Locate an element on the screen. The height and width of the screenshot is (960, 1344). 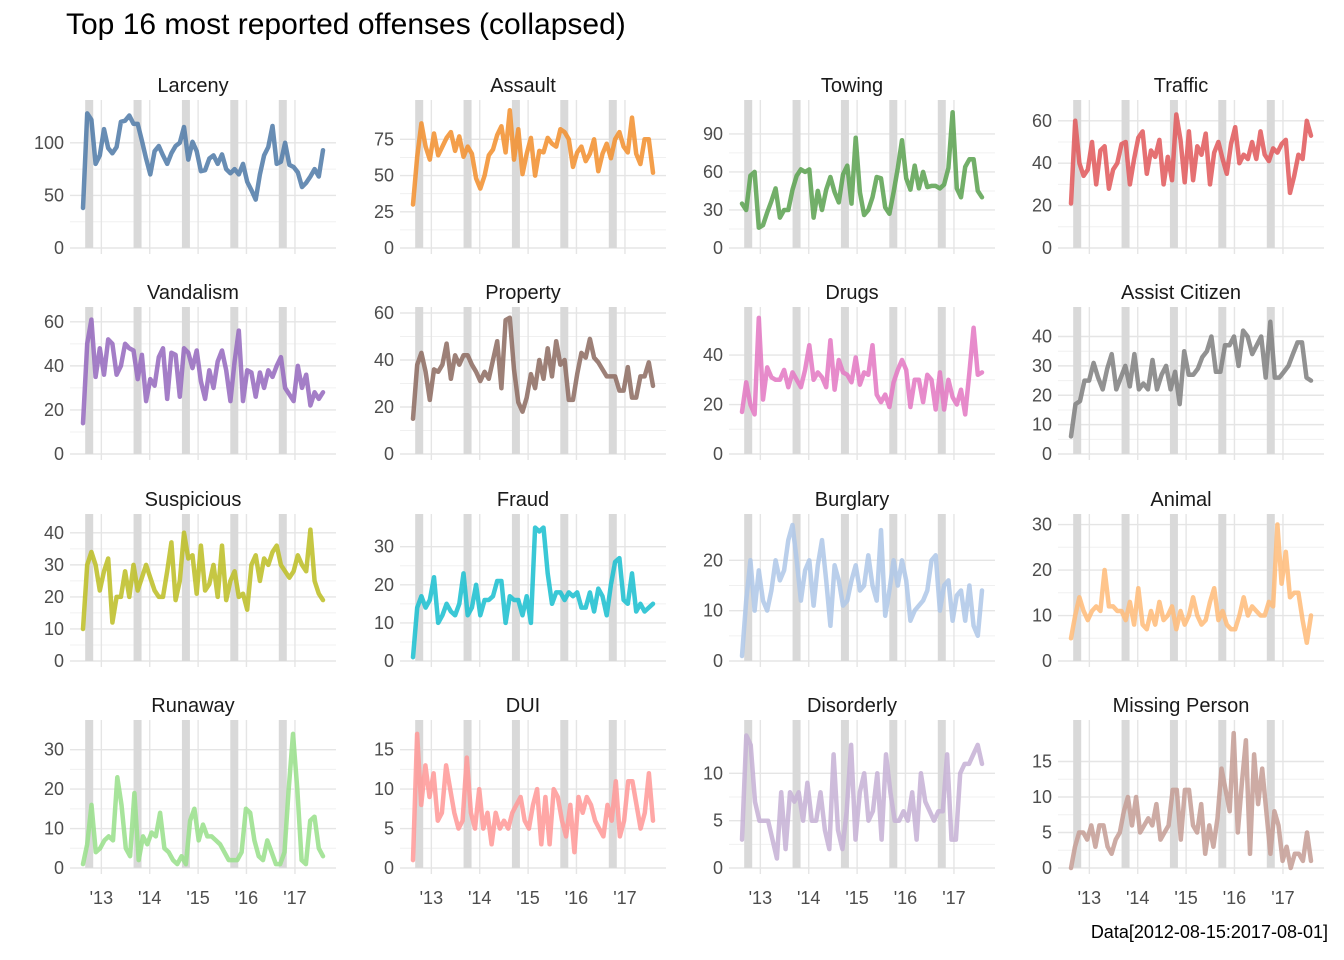
panel-animal: 0 10 20 30 Animal is located at coordinates (1178, 580).